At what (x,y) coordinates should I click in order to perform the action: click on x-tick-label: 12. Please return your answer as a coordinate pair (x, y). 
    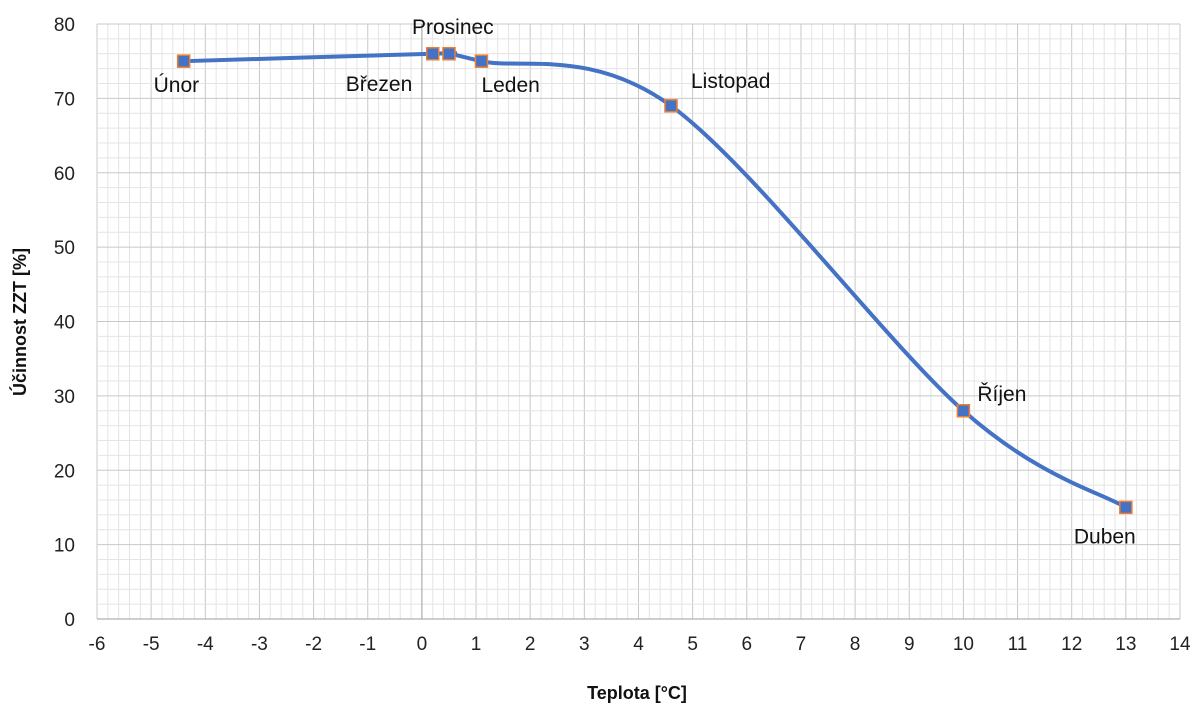
    Looking at the image, I should click on (1071, 644).